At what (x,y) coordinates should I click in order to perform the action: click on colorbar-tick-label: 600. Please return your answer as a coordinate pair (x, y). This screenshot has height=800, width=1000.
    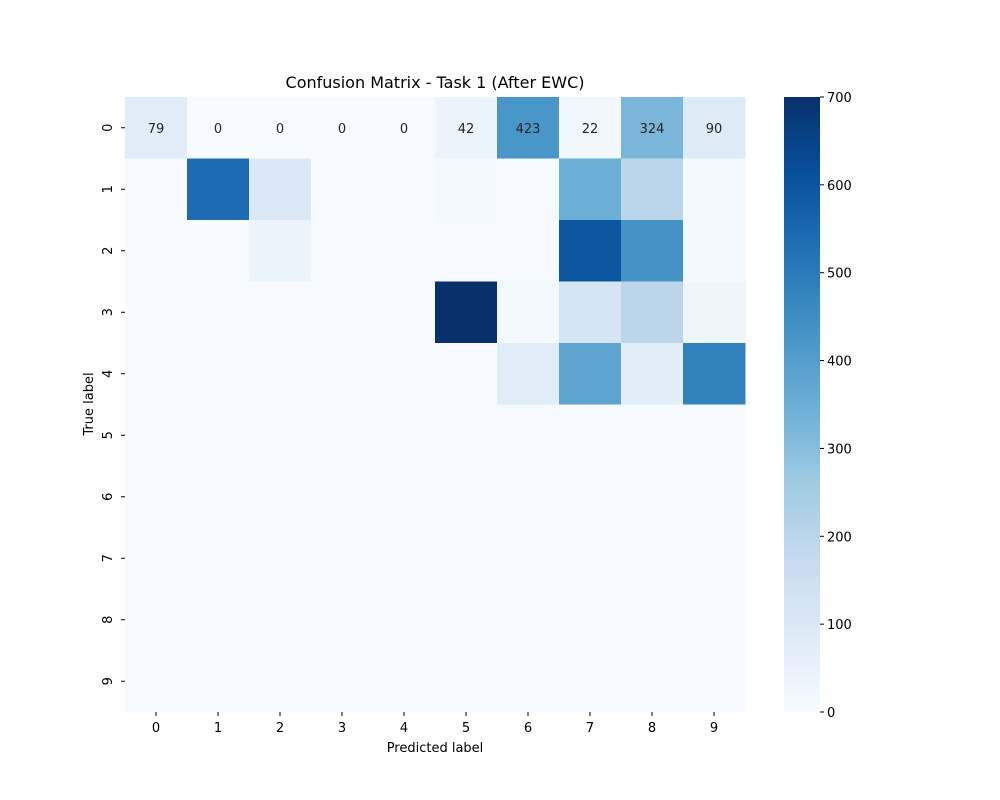
    Looking at the image, I should click on (839, 186).